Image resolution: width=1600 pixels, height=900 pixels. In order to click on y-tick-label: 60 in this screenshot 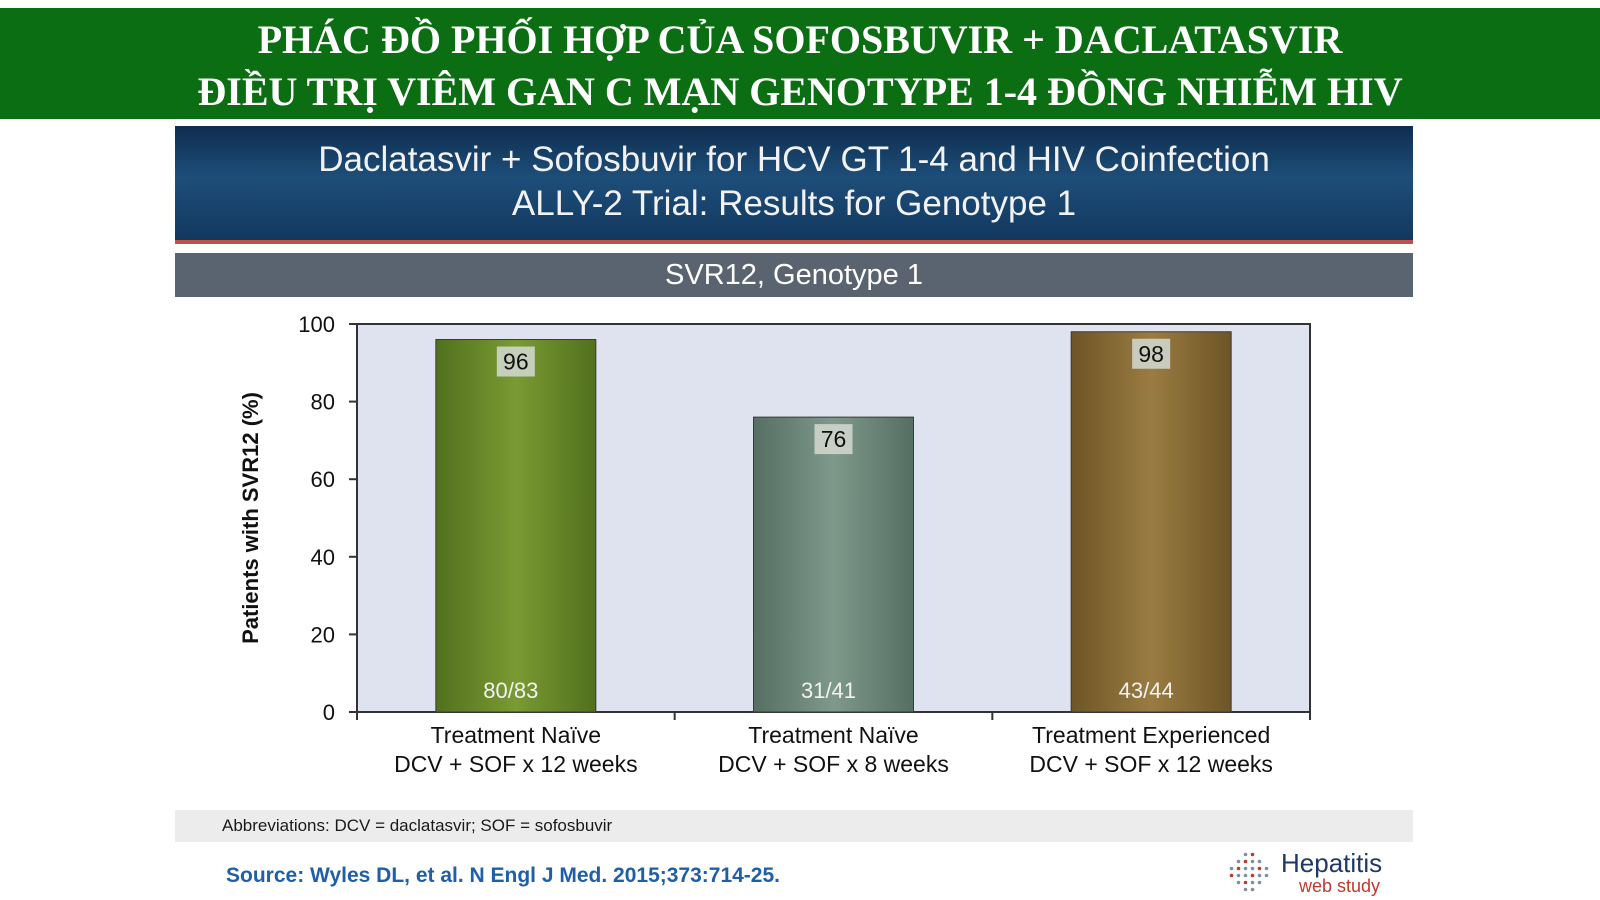, I will do `click(323, 479)`.